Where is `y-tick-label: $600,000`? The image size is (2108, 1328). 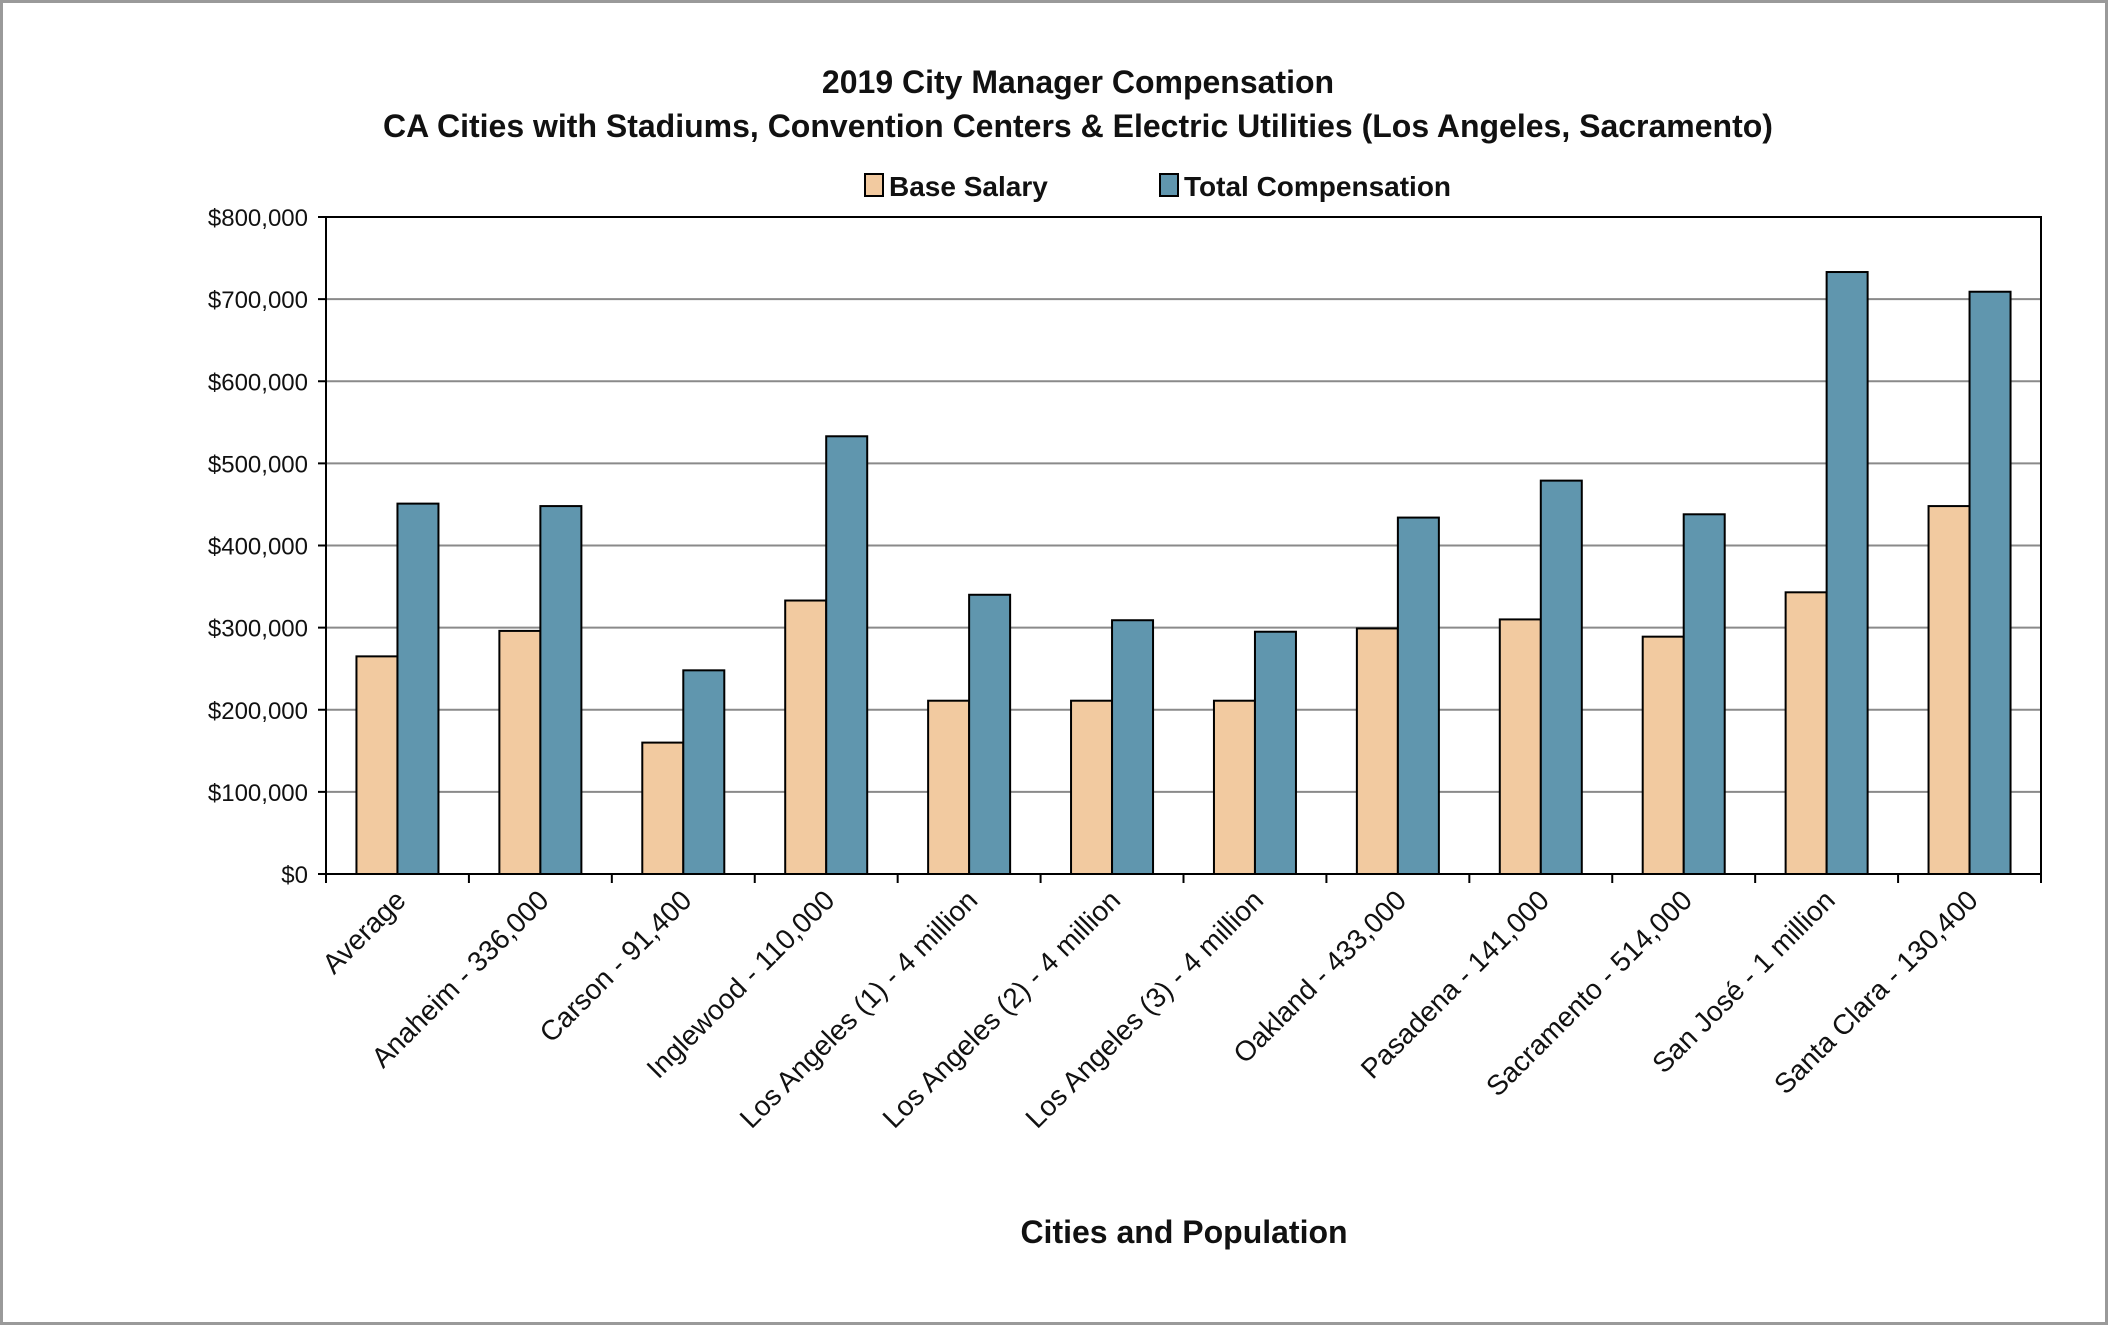 y-tick-label: $600,000 is located at coordinates (258, 382).